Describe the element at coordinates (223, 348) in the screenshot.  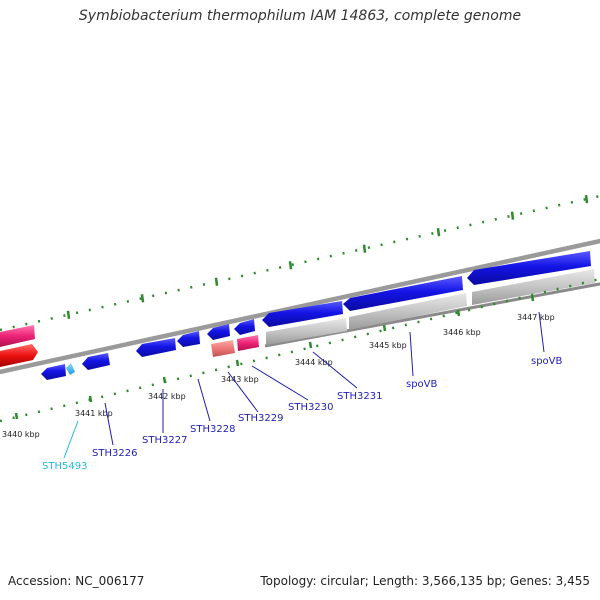
I see `feature-salmon` at that location.